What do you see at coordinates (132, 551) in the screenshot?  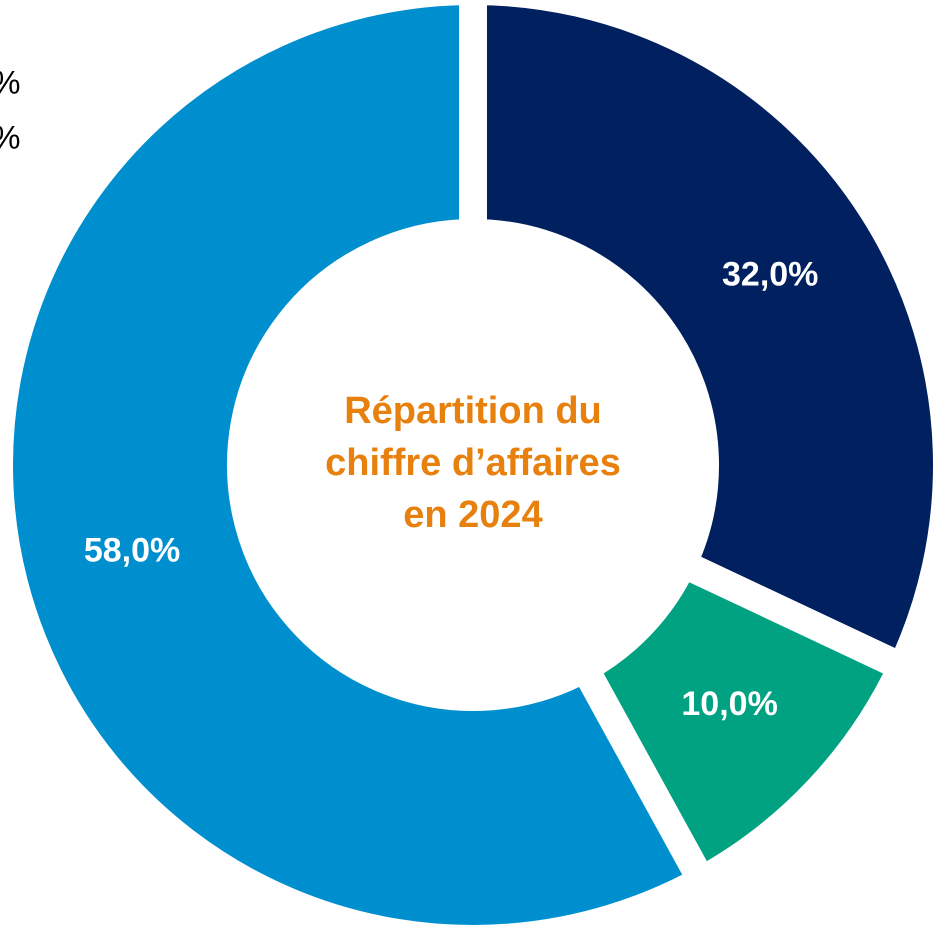 I see `data-label: 58,0%` at bounding box center [132, 551].